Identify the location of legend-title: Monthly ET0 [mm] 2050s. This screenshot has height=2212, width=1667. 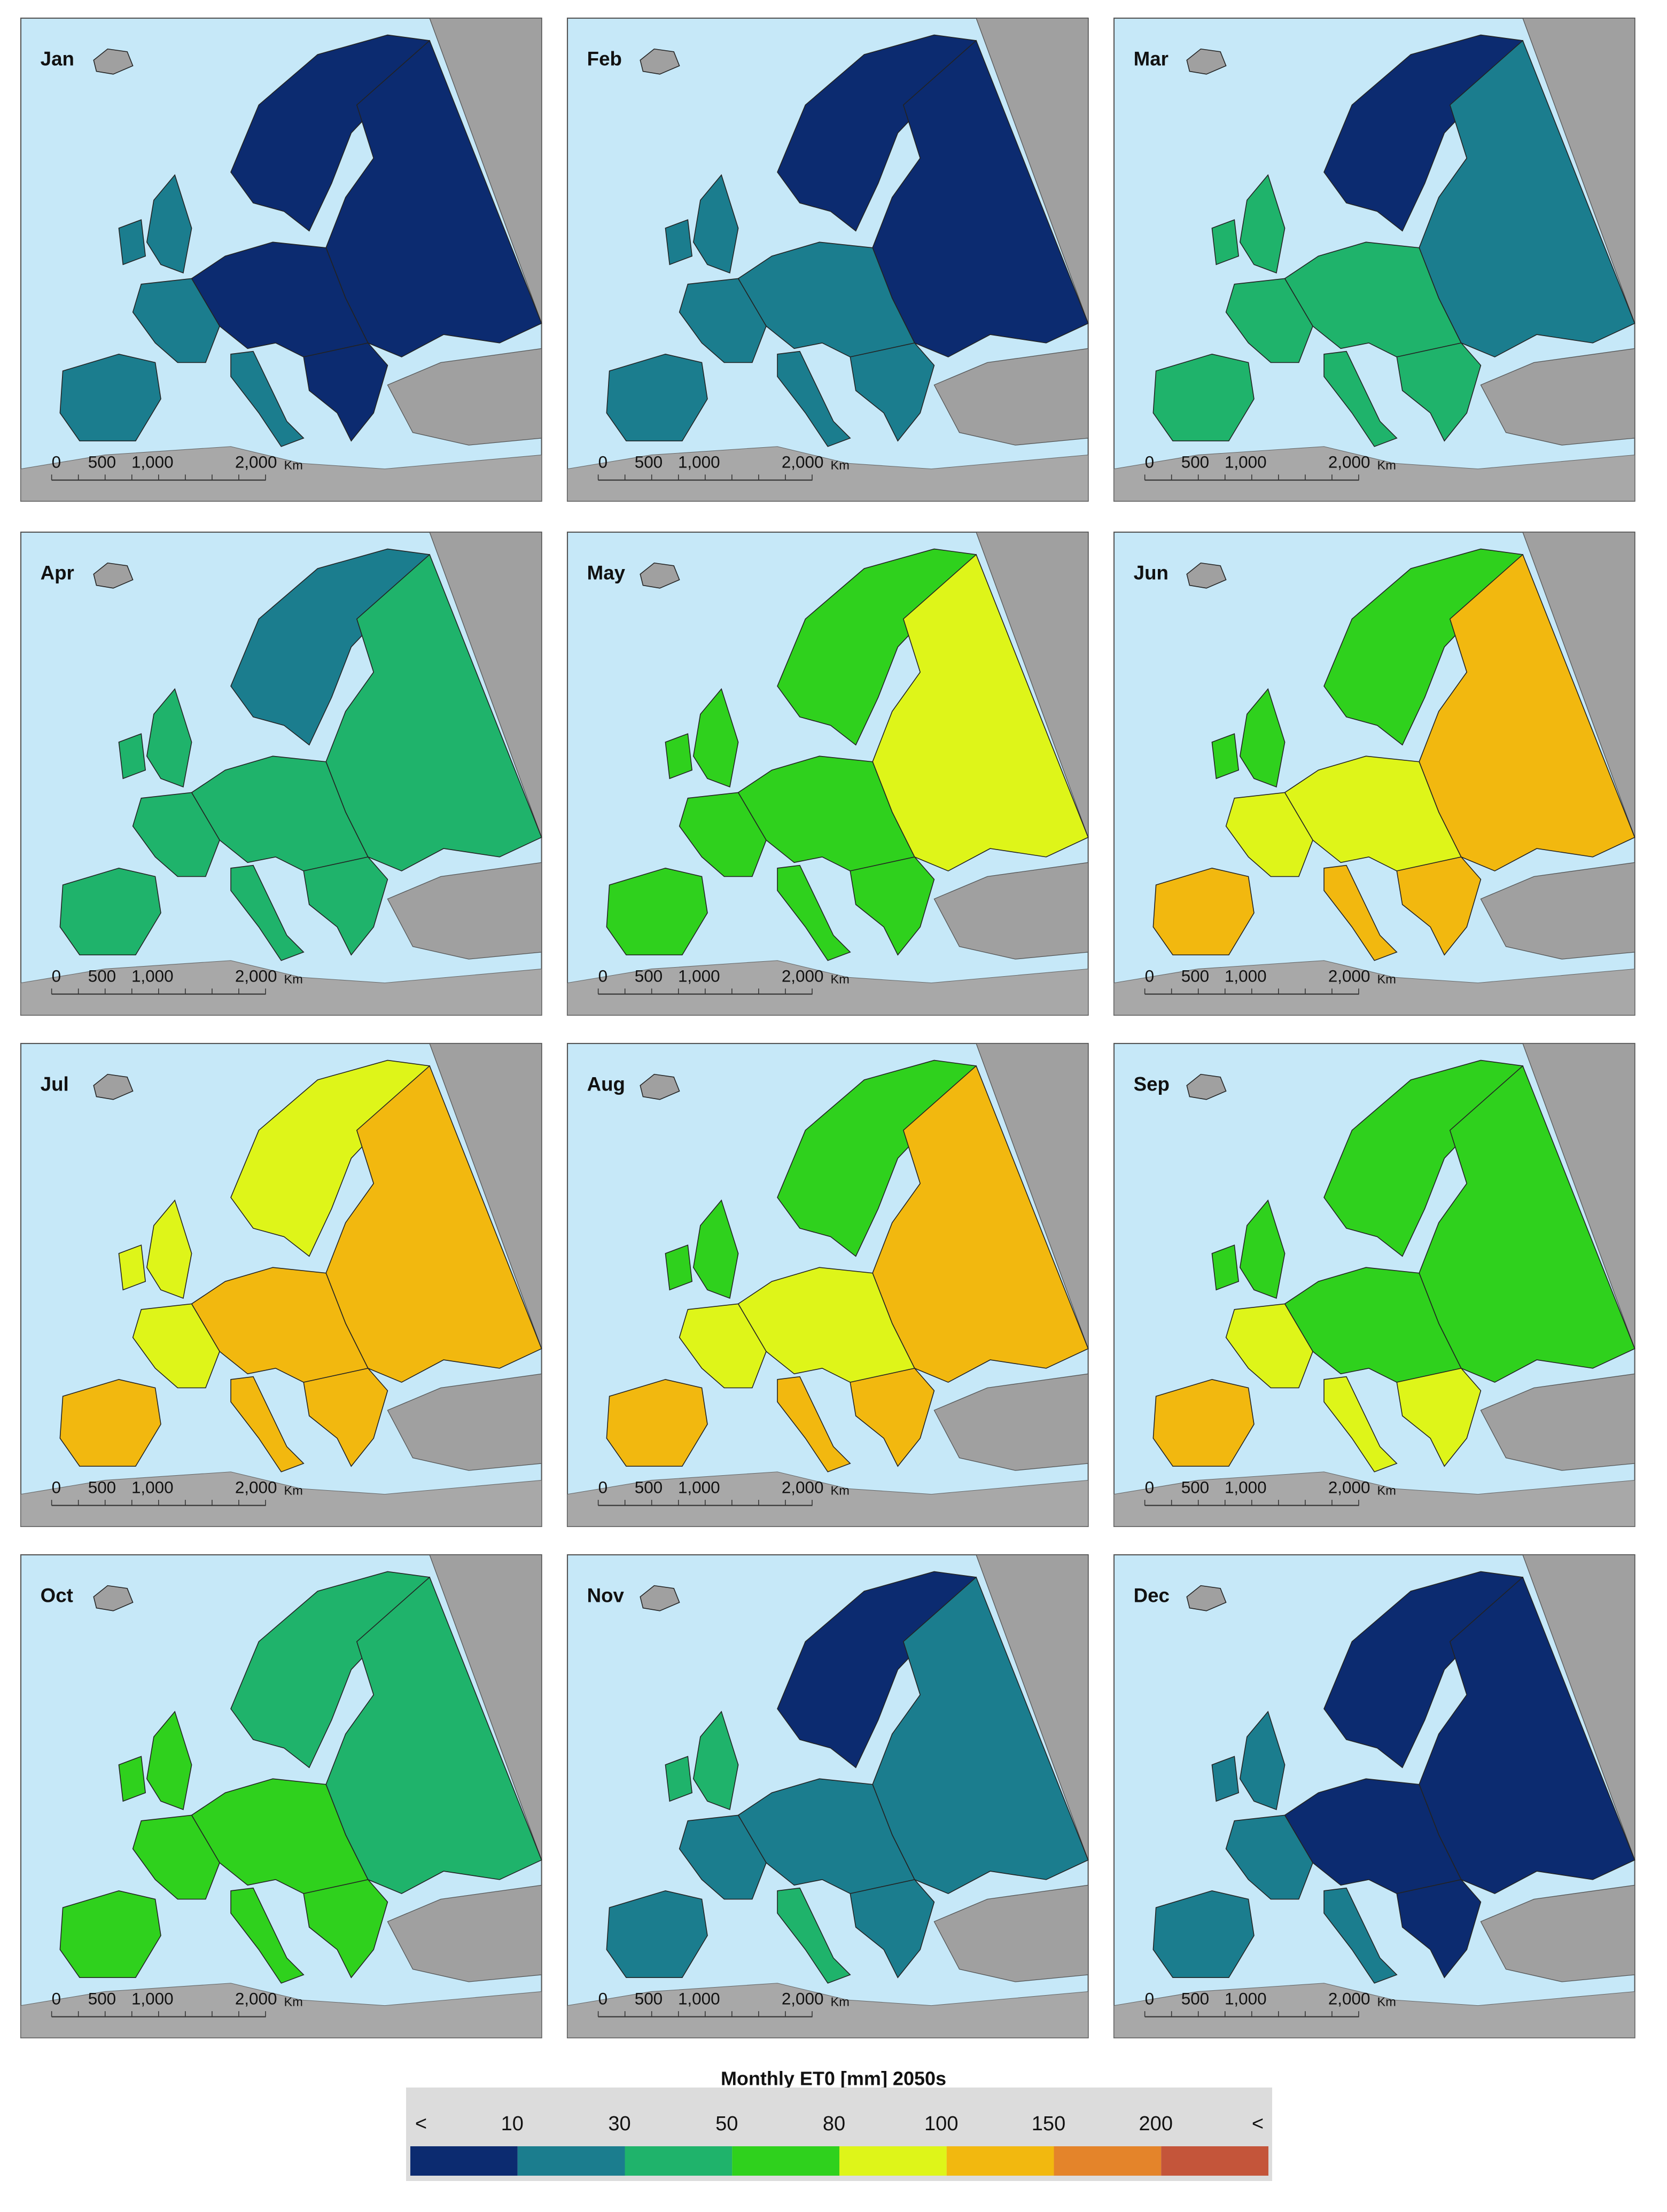
(833, 2079).